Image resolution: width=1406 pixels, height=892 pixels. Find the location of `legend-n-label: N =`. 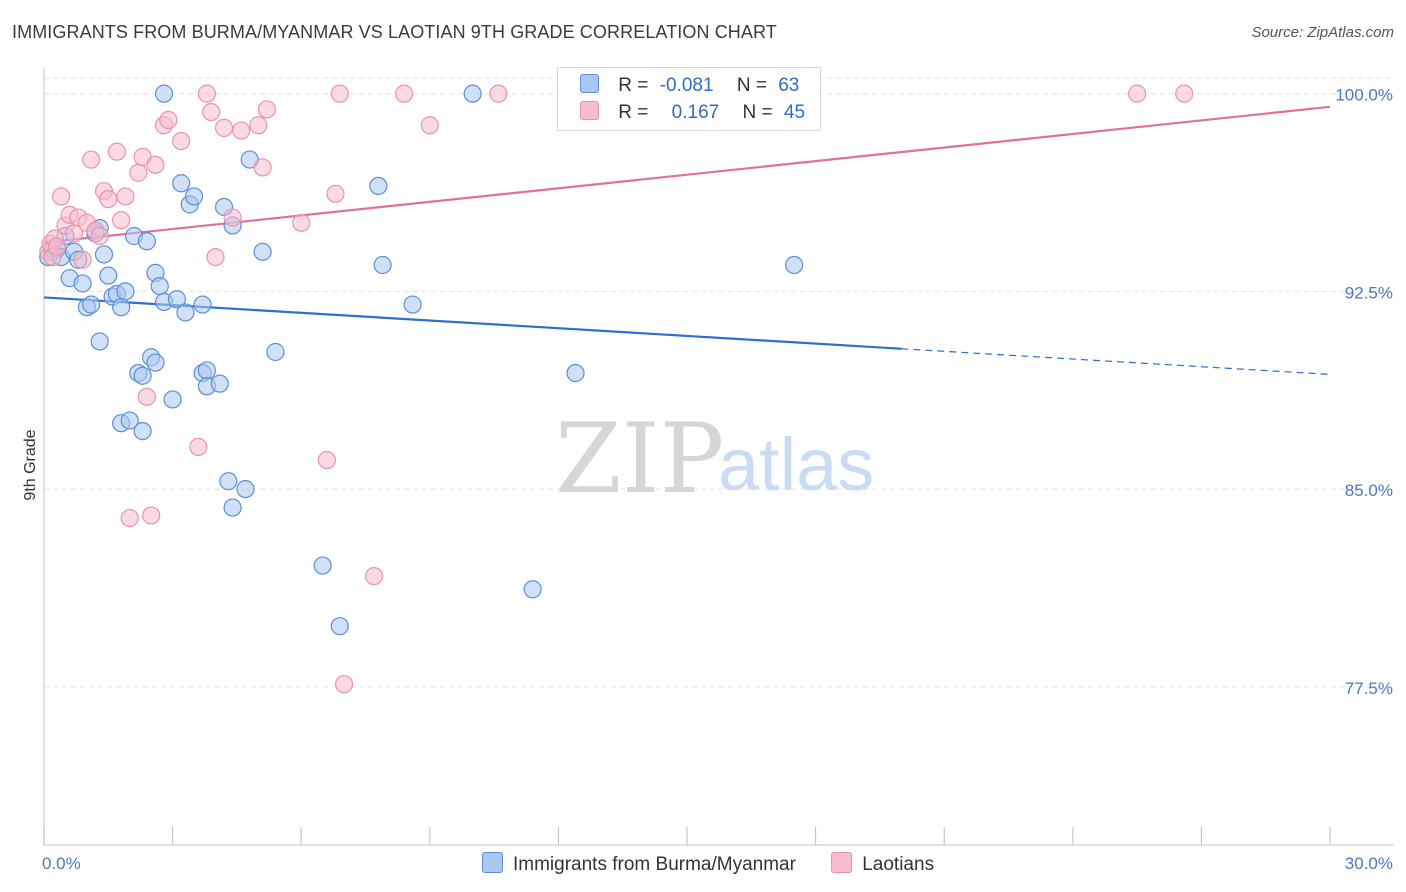

legend-n-label: N = is located at coordinates (751, 85).